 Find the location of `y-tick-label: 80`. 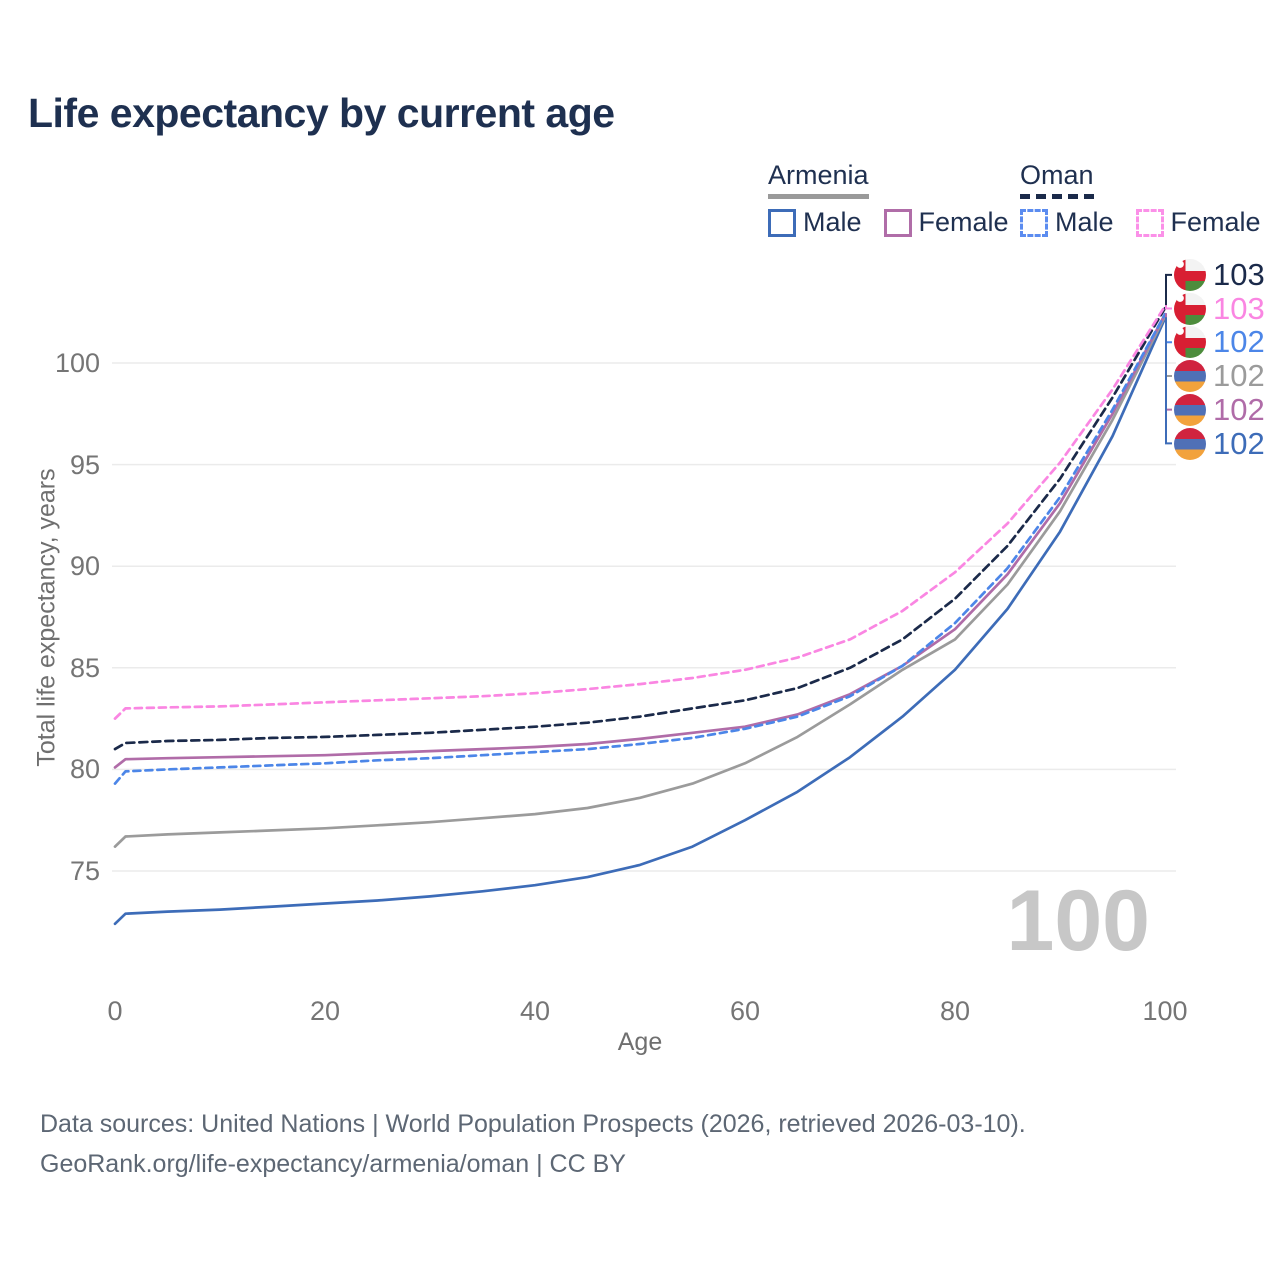

y-tick-label: 80 is located at coordinates (84, 769).